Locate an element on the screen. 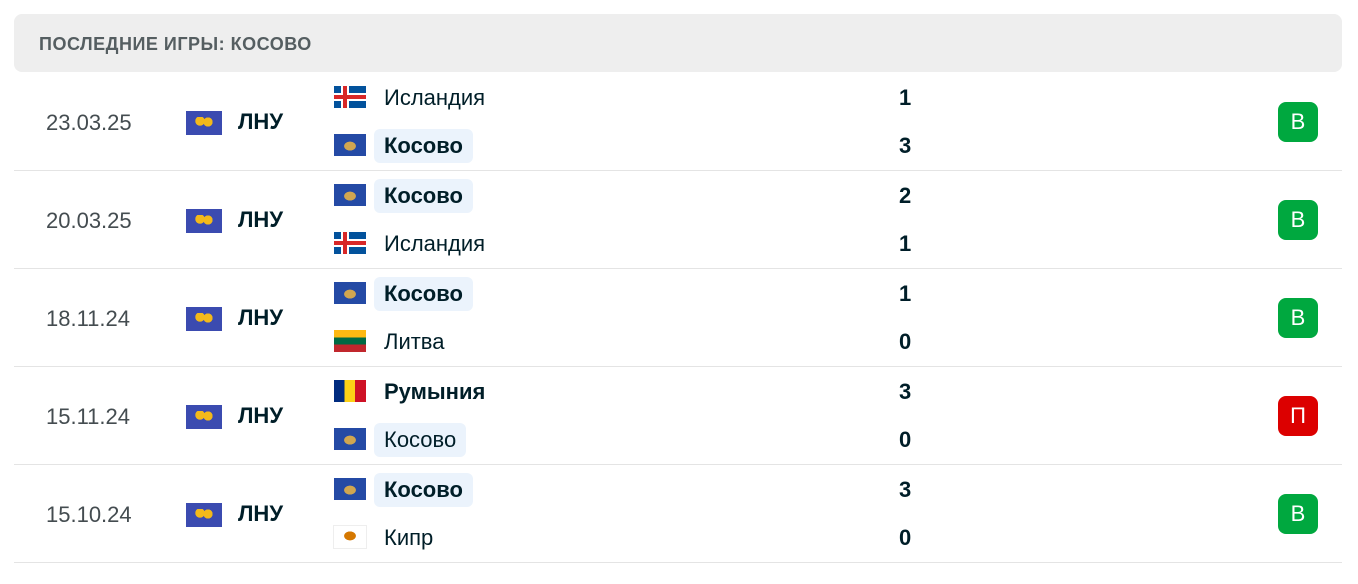  team-home: Косово 1 is located at coordinates (634, 294).